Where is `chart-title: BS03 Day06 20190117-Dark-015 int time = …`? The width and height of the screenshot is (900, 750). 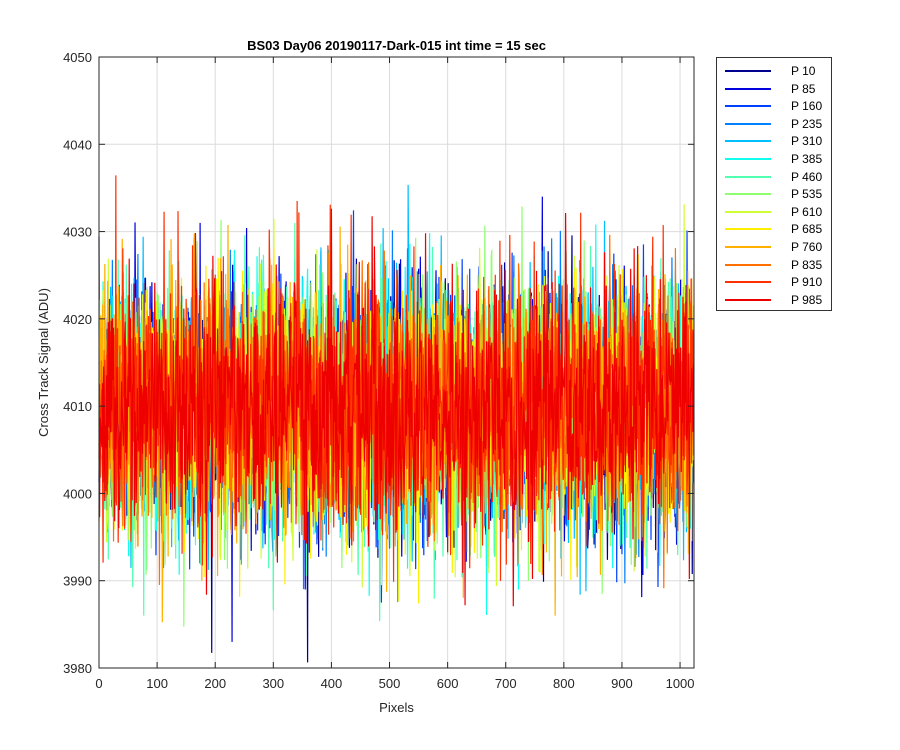 chart-title: BS03 Day06 20190117-Dark-015 int time = … is located at coordinates (396, 45).